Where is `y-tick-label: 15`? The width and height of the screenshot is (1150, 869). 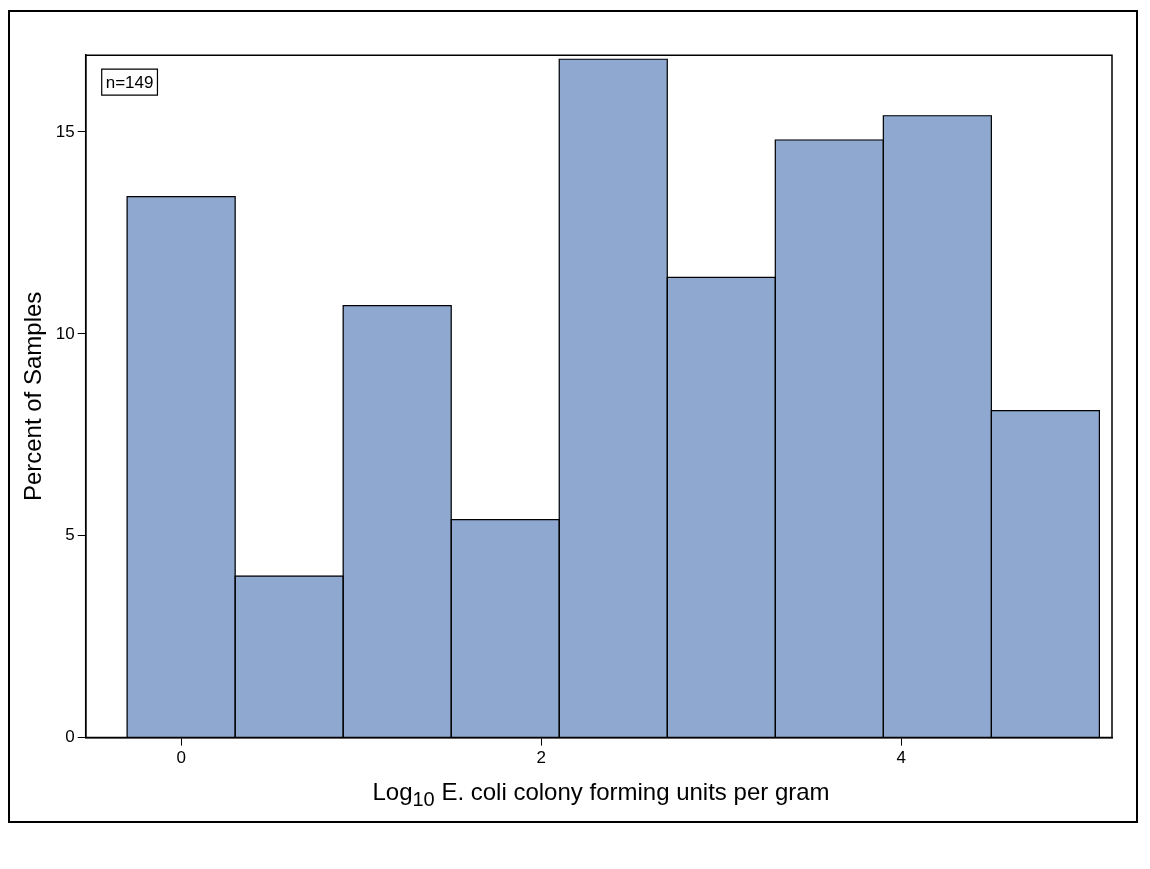 y-tick-label: 15 is located at coordinates (65, 131).